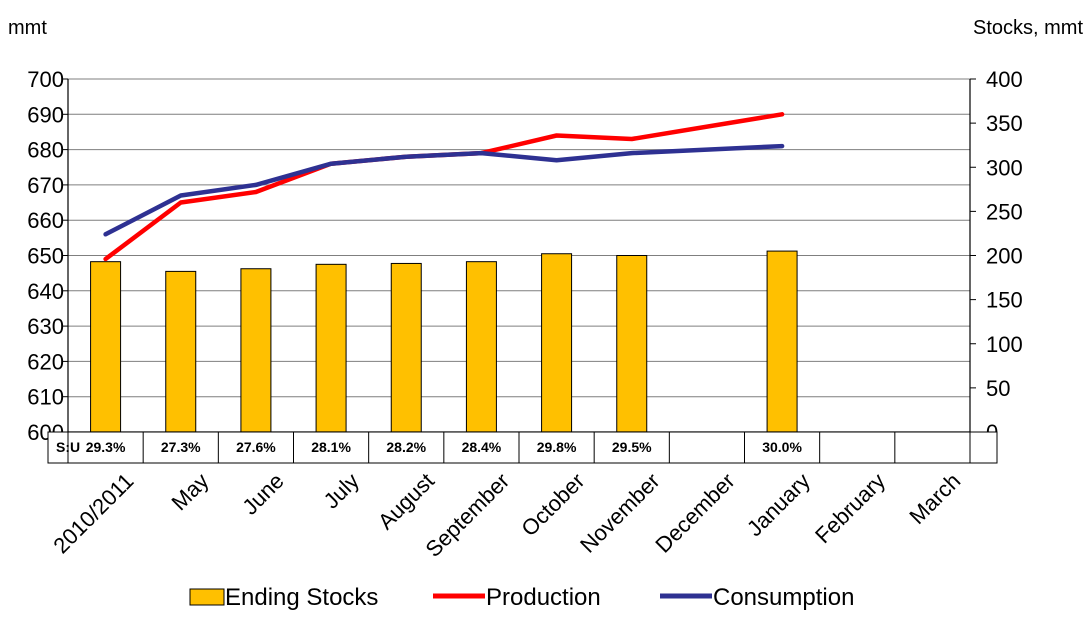 The height and width of the screenshot is (622, 1089). Describe the element at coordinates (406, 447) in the screenshot. I see `su-ratio: 28.2%` at that location.